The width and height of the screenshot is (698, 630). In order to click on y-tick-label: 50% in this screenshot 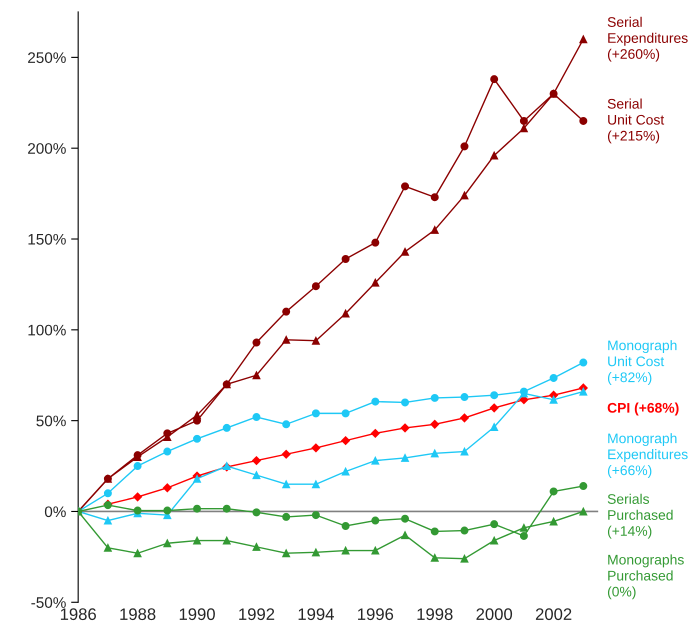, I will do `click(51, 421)`.